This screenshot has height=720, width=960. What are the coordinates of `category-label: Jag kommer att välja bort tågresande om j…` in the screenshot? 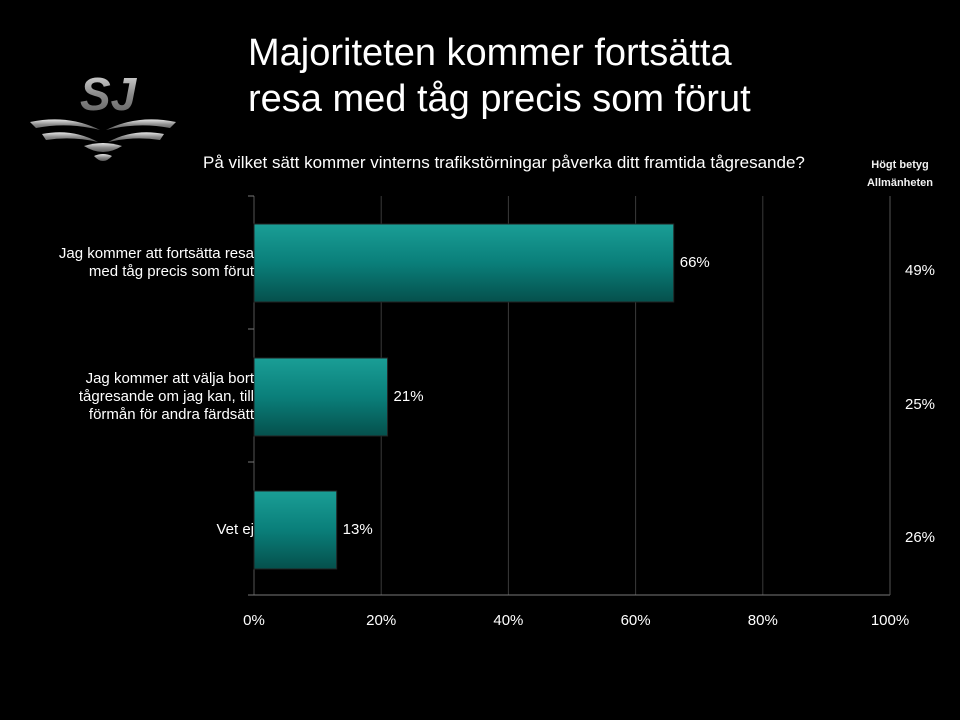 It's located at (166, 397).